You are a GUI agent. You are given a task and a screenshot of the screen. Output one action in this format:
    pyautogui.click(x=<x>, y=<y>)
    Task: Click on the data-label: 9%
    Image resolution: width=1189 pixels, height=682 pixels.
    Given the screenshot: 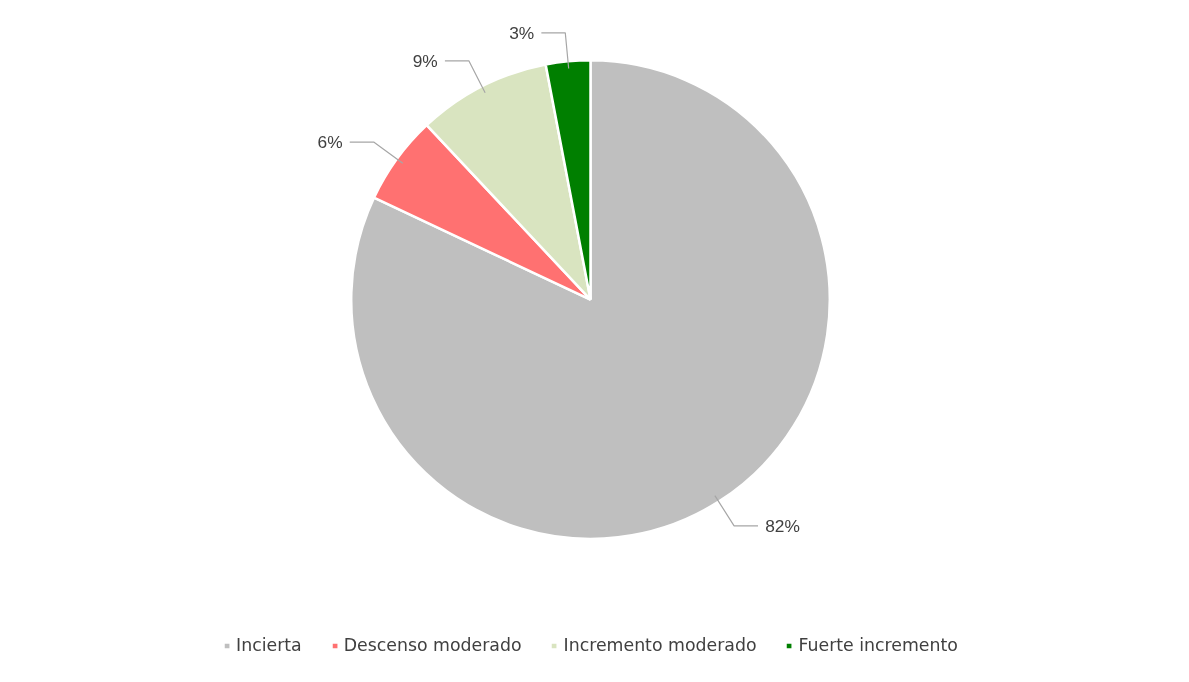 What is the action you would take?
    pyautogui.click(x=425, y=60)
    